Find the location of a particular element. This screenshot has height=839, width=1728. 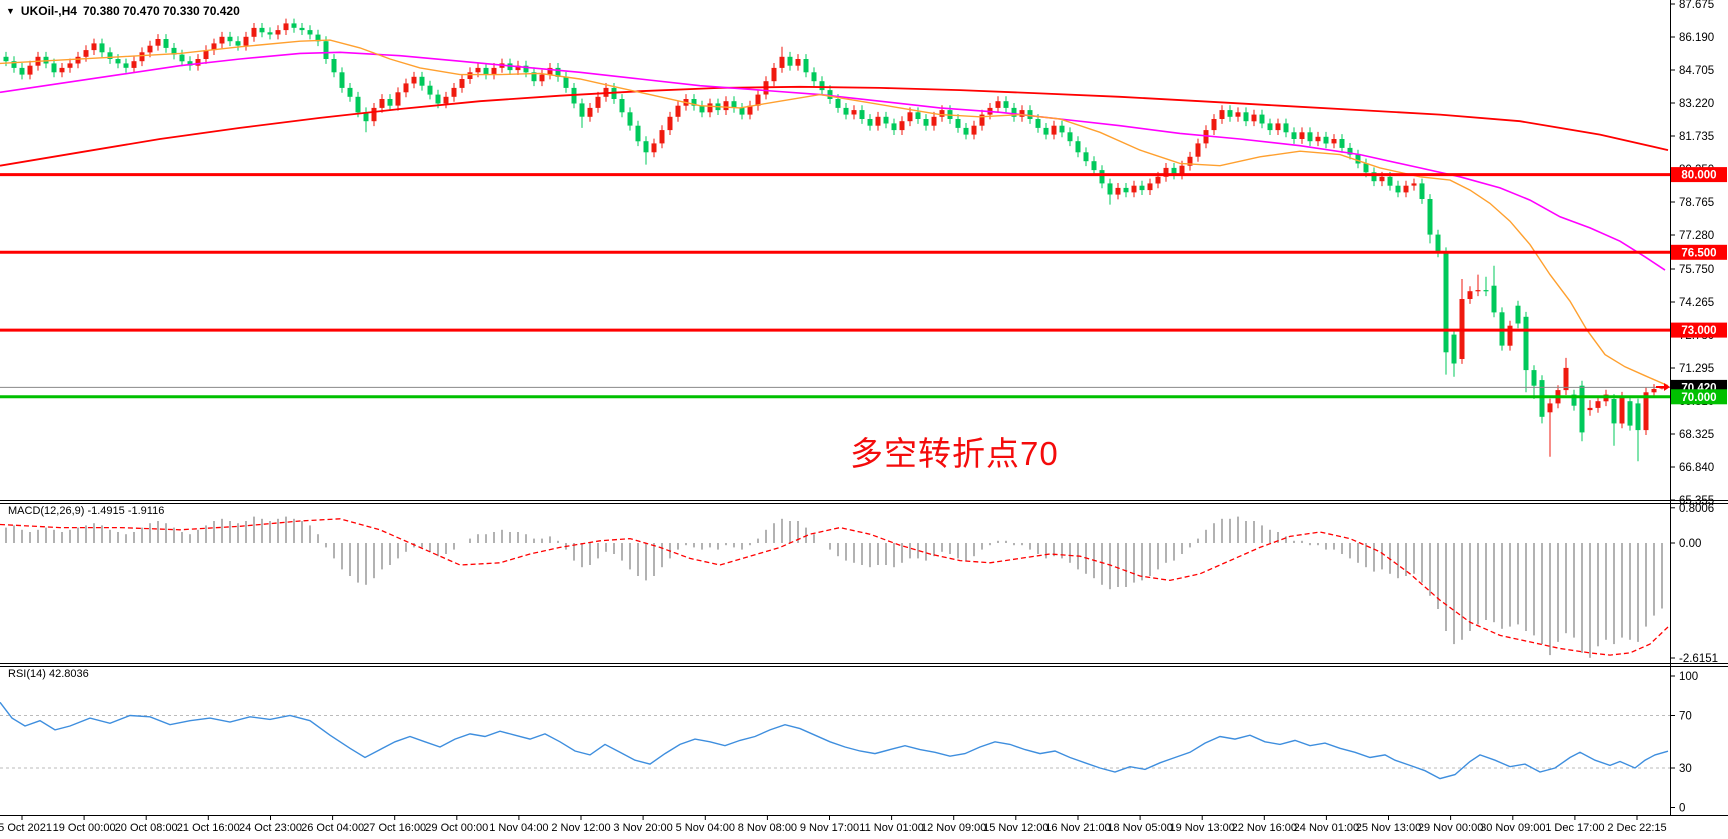

time-tick-label: 9 Nov 17:00 is located at coordinates (829, 828).